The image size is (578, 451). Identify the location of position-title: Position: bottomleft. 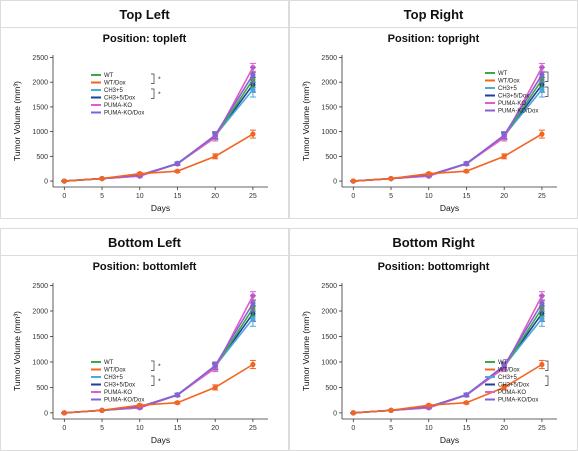
(145, 267).